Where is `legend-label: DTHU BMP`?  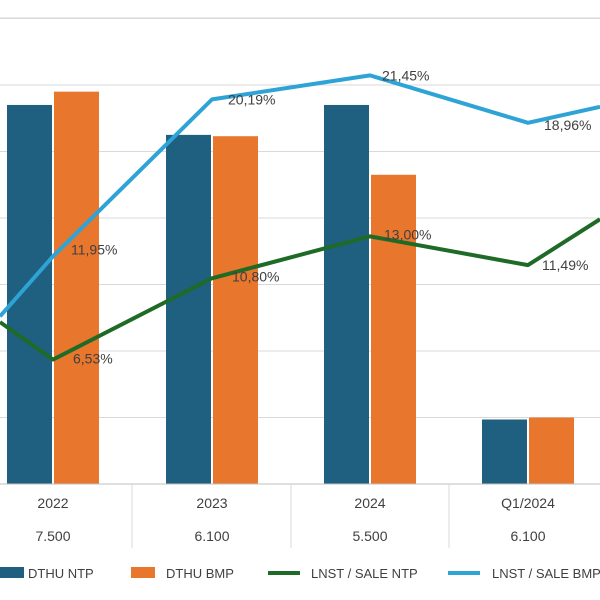 legend-label: DTHU BMP is located at coordinates (200, 573).